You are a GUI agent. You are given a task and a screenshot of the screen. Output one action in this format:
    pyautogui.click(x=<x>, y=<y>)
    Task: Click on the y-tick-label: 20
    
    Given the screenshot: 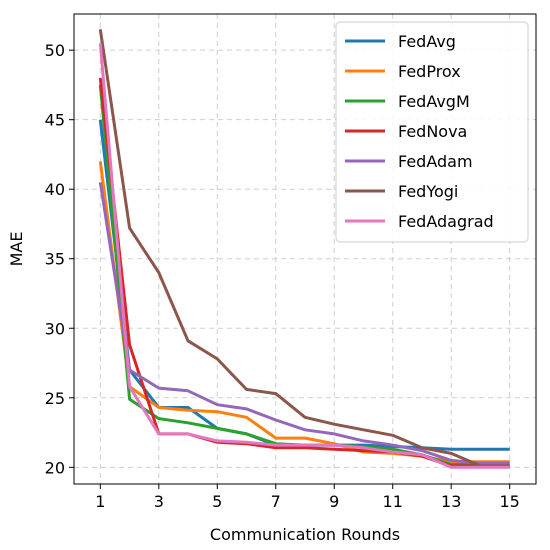 What is the action you would take?
    pyautogui.click(x=55, y=467)
    